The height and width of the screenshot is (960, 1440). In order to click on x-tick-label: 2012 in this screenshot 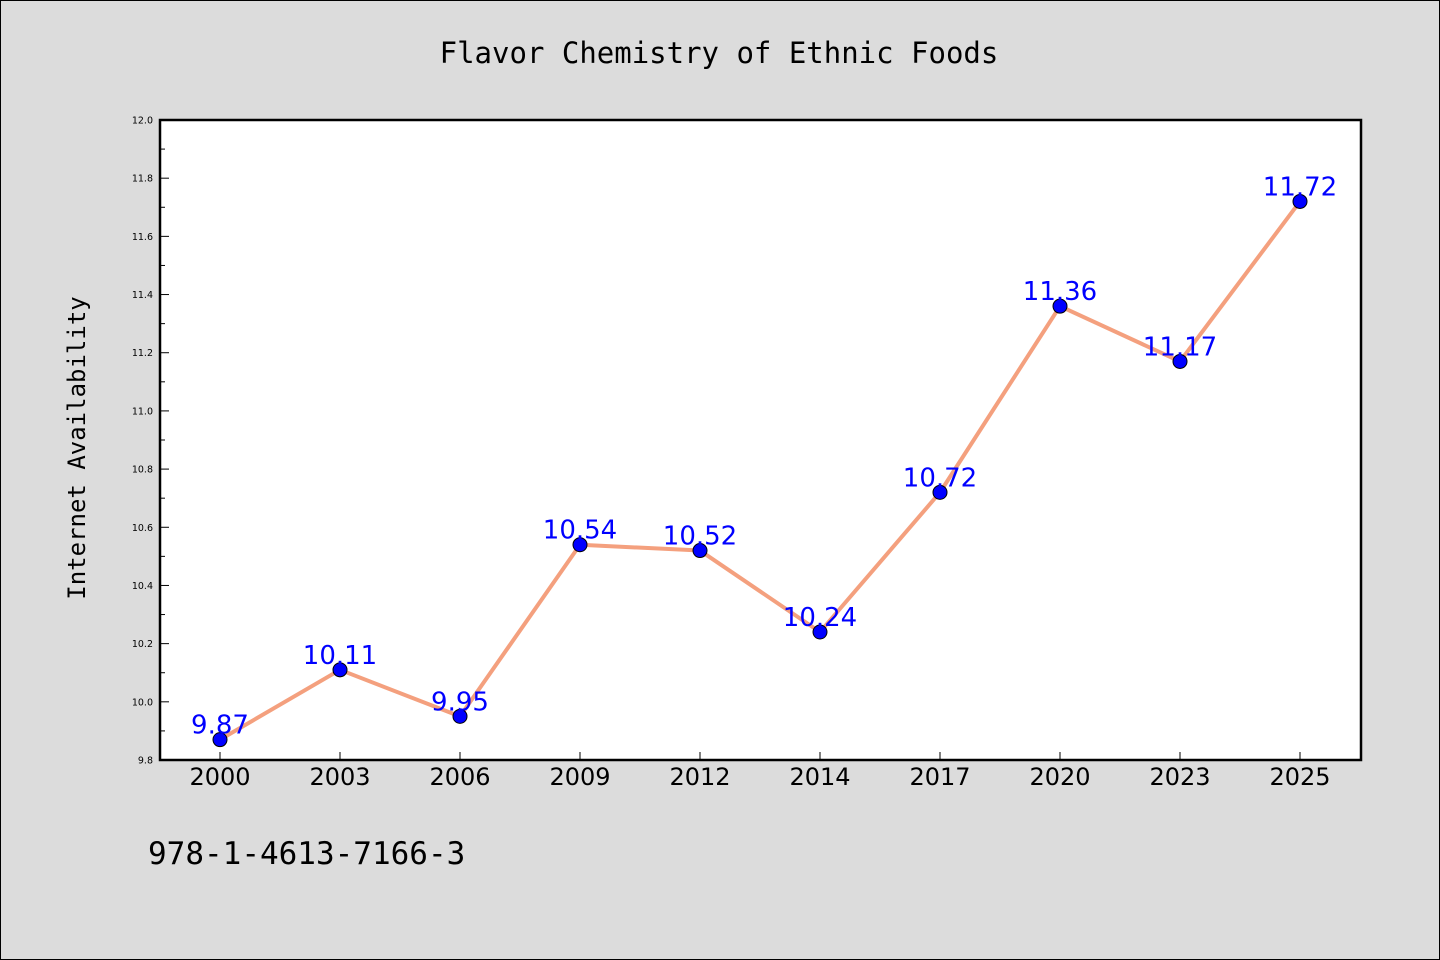, I will do `click(699, 777)`.